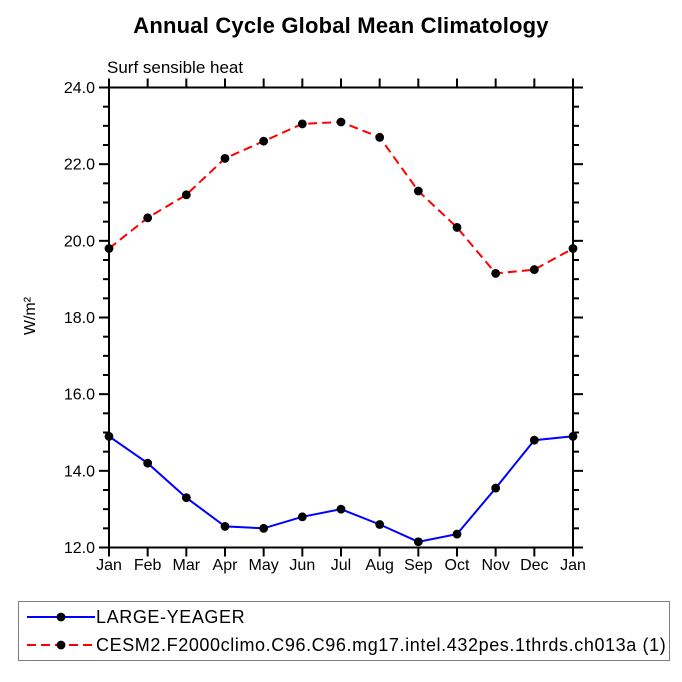  Describe the element at coordinates (79, 318) in the screenshot. I see `y-tick-label: 18.0` at that location.